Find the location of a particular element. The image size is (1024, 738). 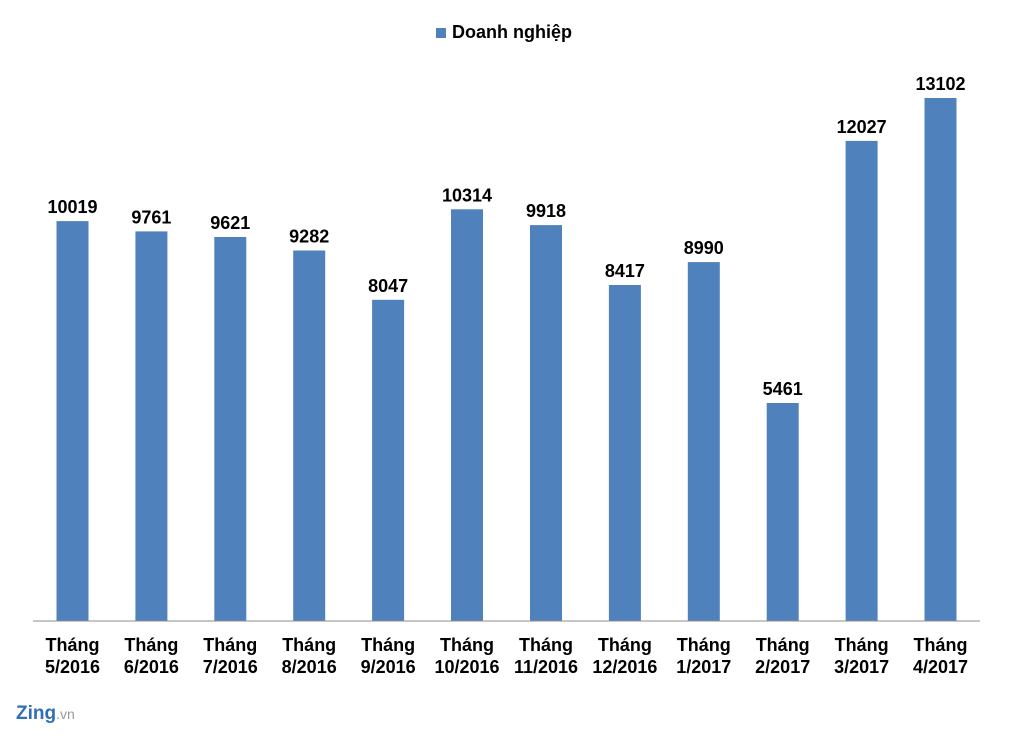

data-label: 9761 is located at coordinates (151, 217).